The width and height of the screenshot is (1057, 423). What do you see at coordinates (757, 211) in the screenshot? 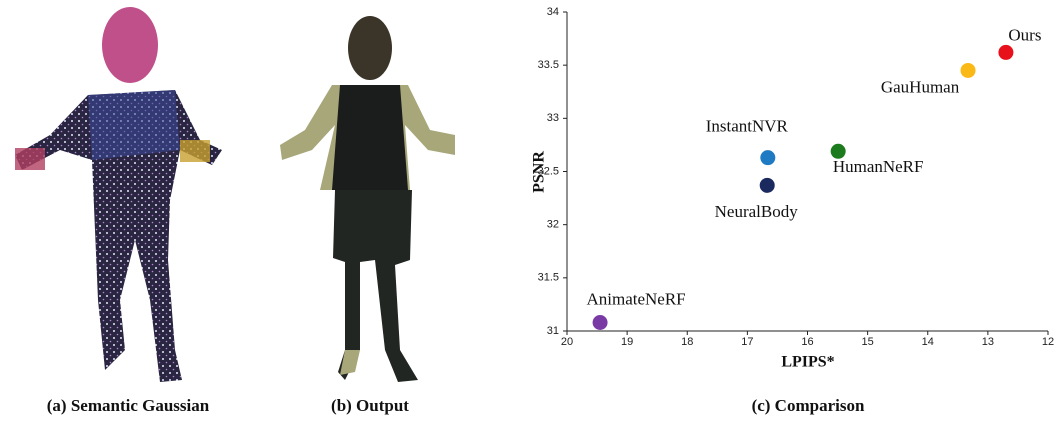
I see `point-label: NeuralBody` at bounding box center [757, 211].